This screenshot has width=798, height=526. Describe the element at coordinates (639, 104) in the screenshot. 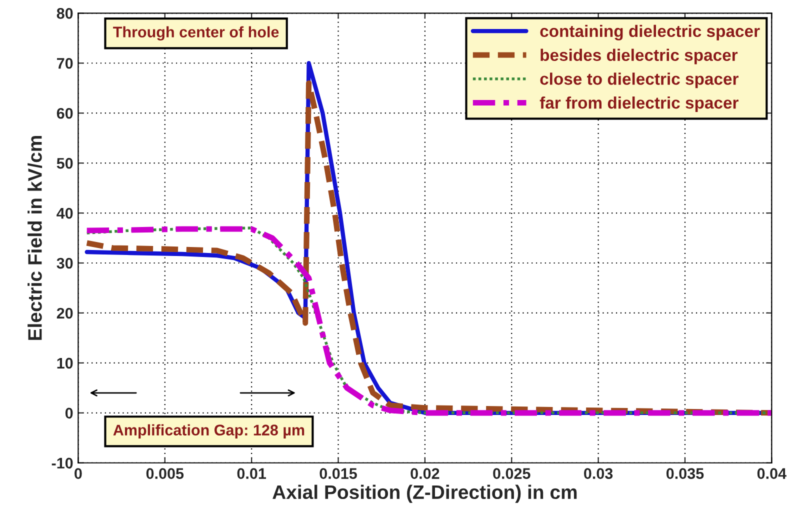

I see `legend-label: far from dielectric spacer` at that location.